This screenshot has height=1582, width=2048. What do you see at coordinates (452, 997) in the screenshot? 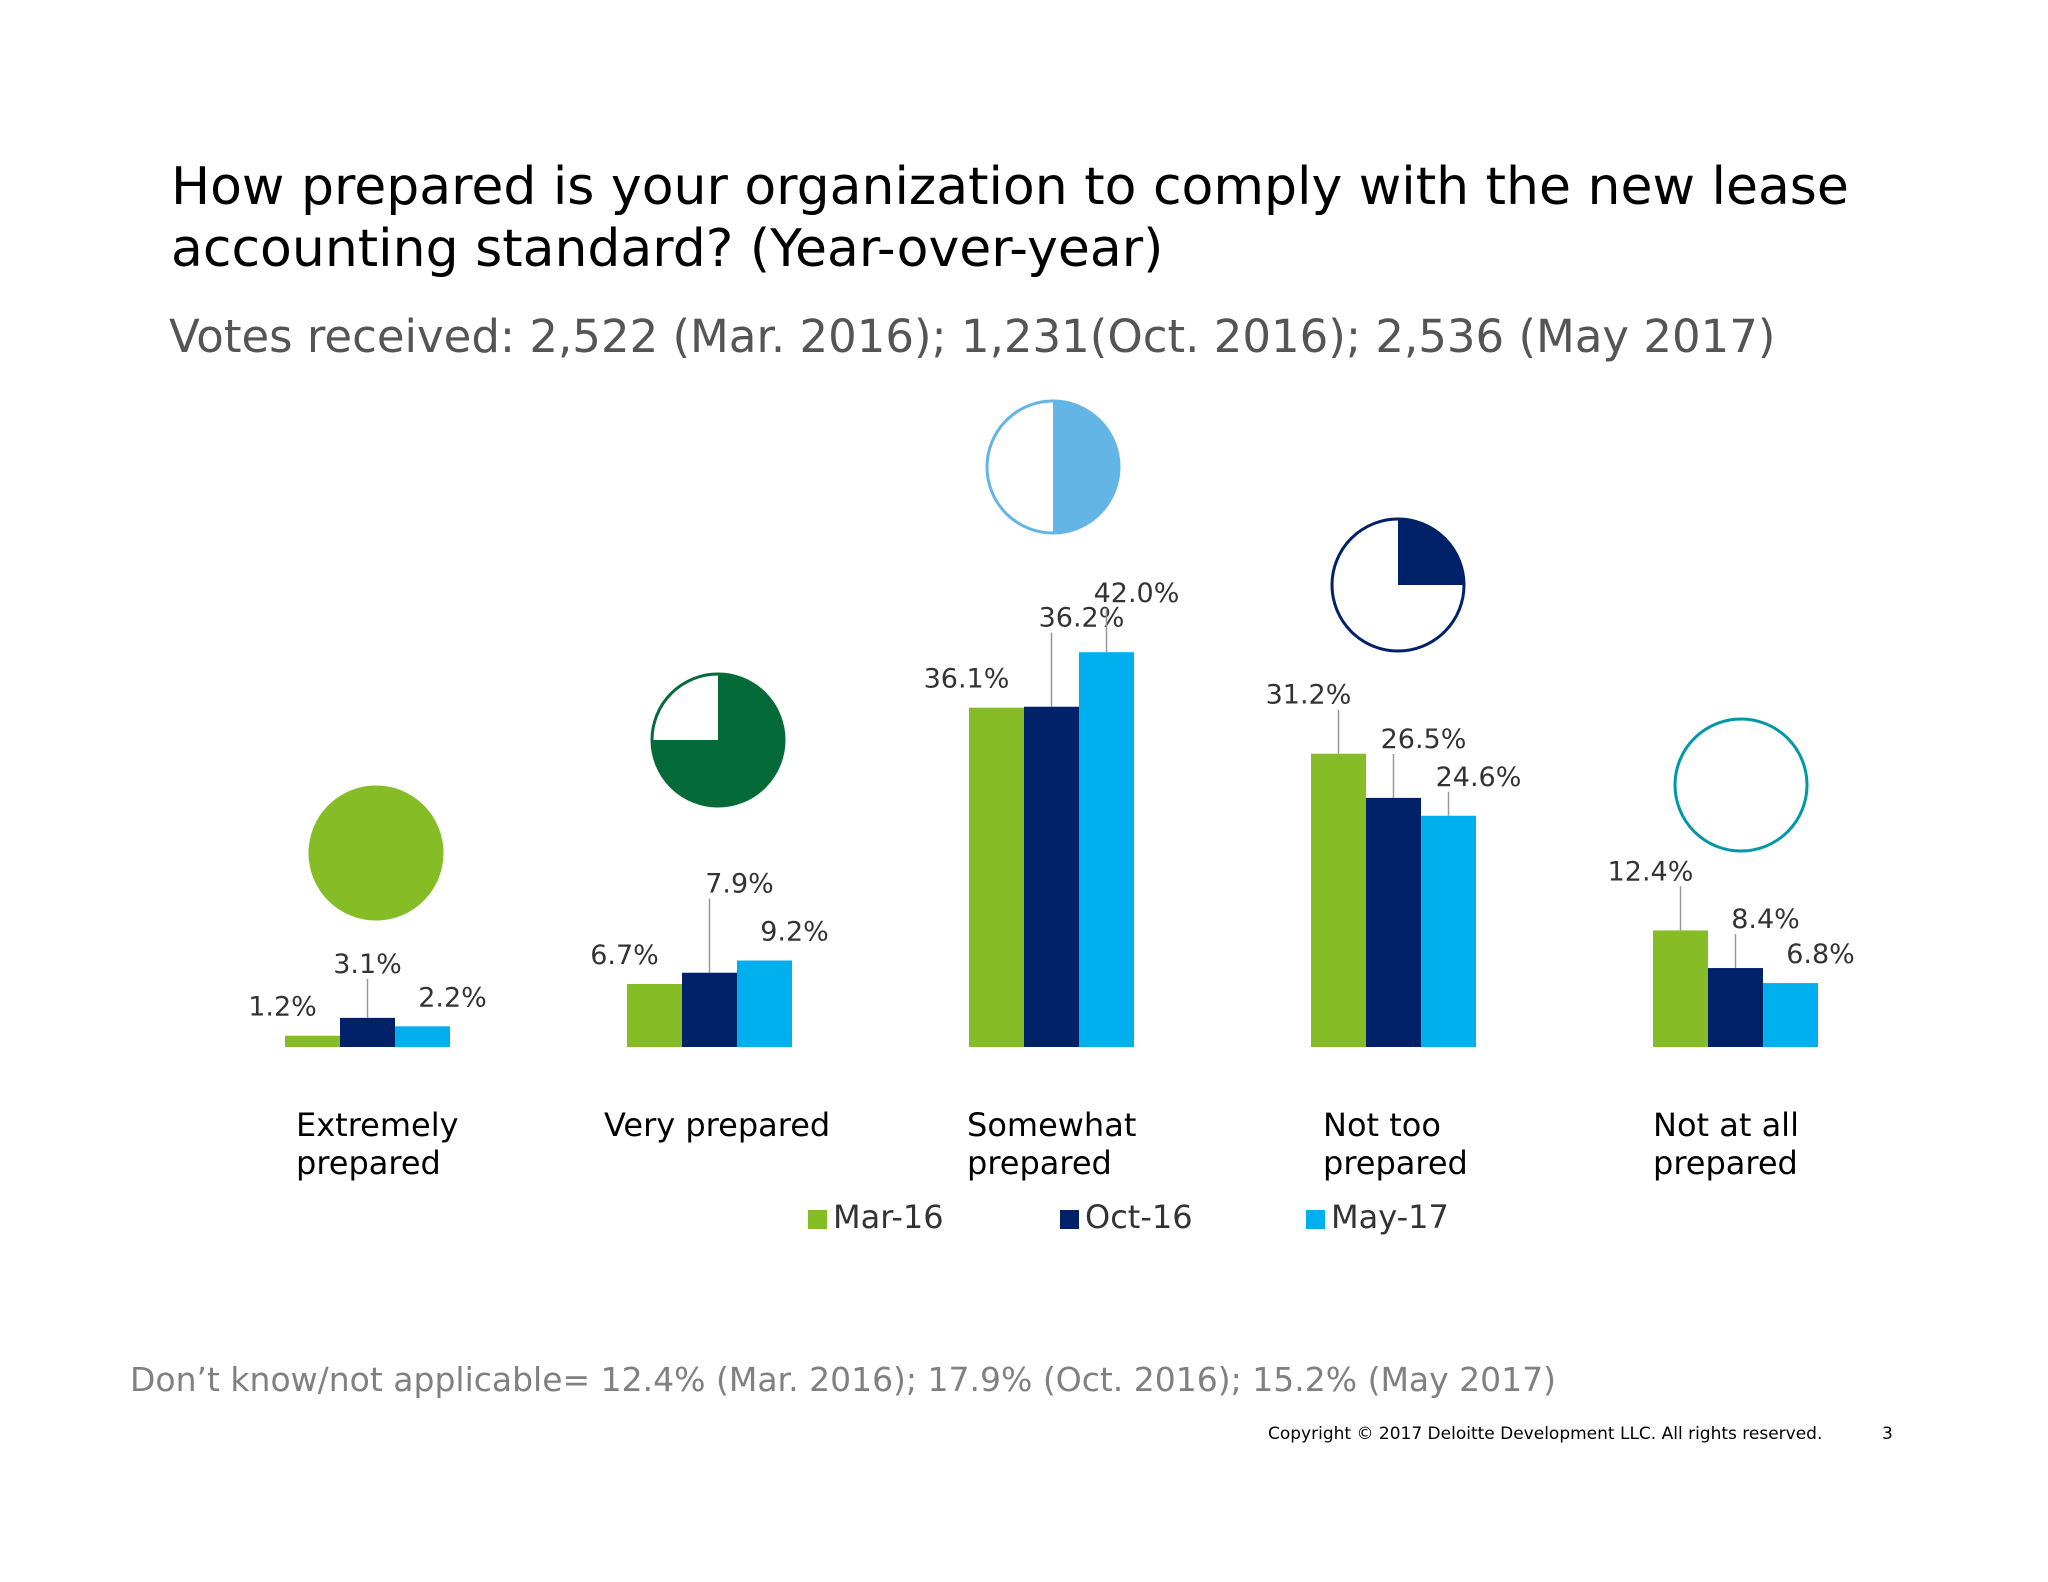
I see `data-label: 2.2%` at bounding box center [452, 997].